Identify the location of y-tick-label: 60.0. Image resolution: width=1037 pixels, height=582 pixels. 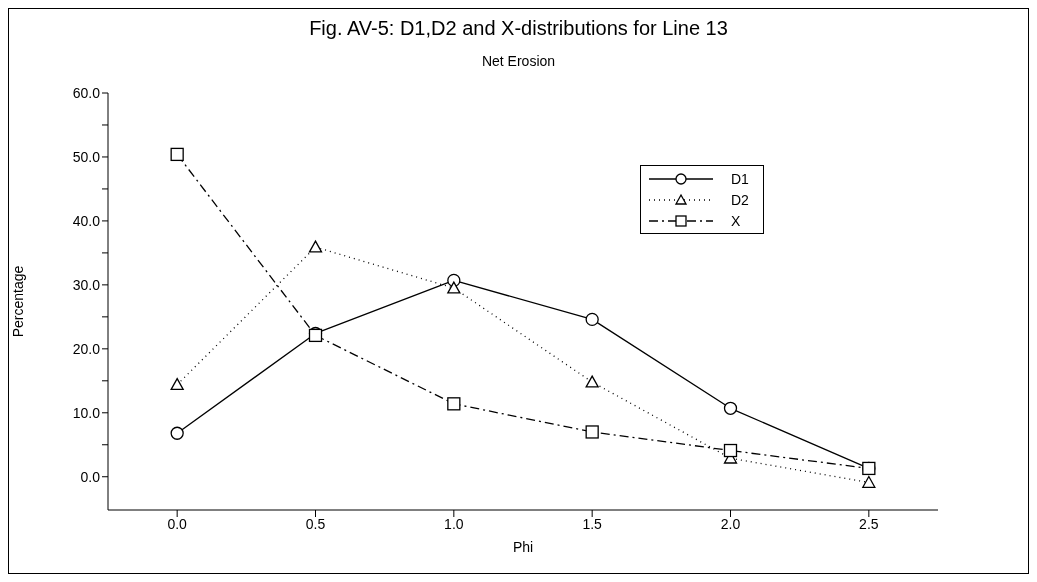
(86, 92).